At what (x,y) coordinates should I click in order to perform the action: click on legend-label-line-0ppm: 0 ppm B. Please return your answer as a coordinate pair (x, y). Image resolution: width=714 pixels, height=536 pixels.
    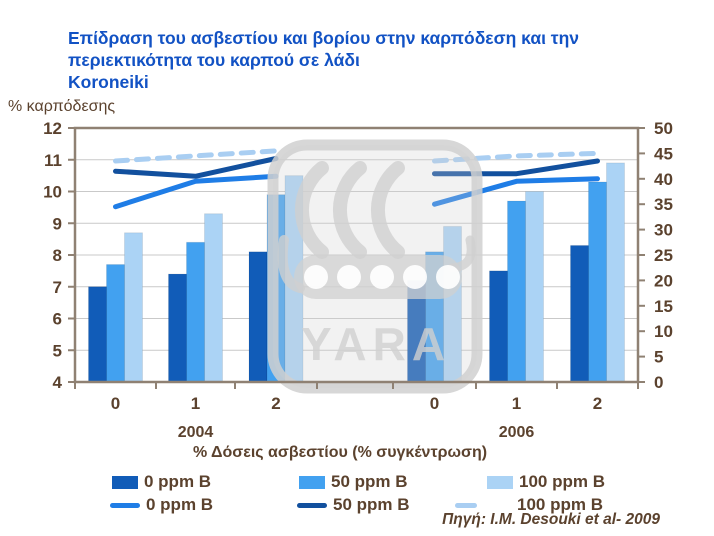
    Looking at the image, I should click on (180, 504).